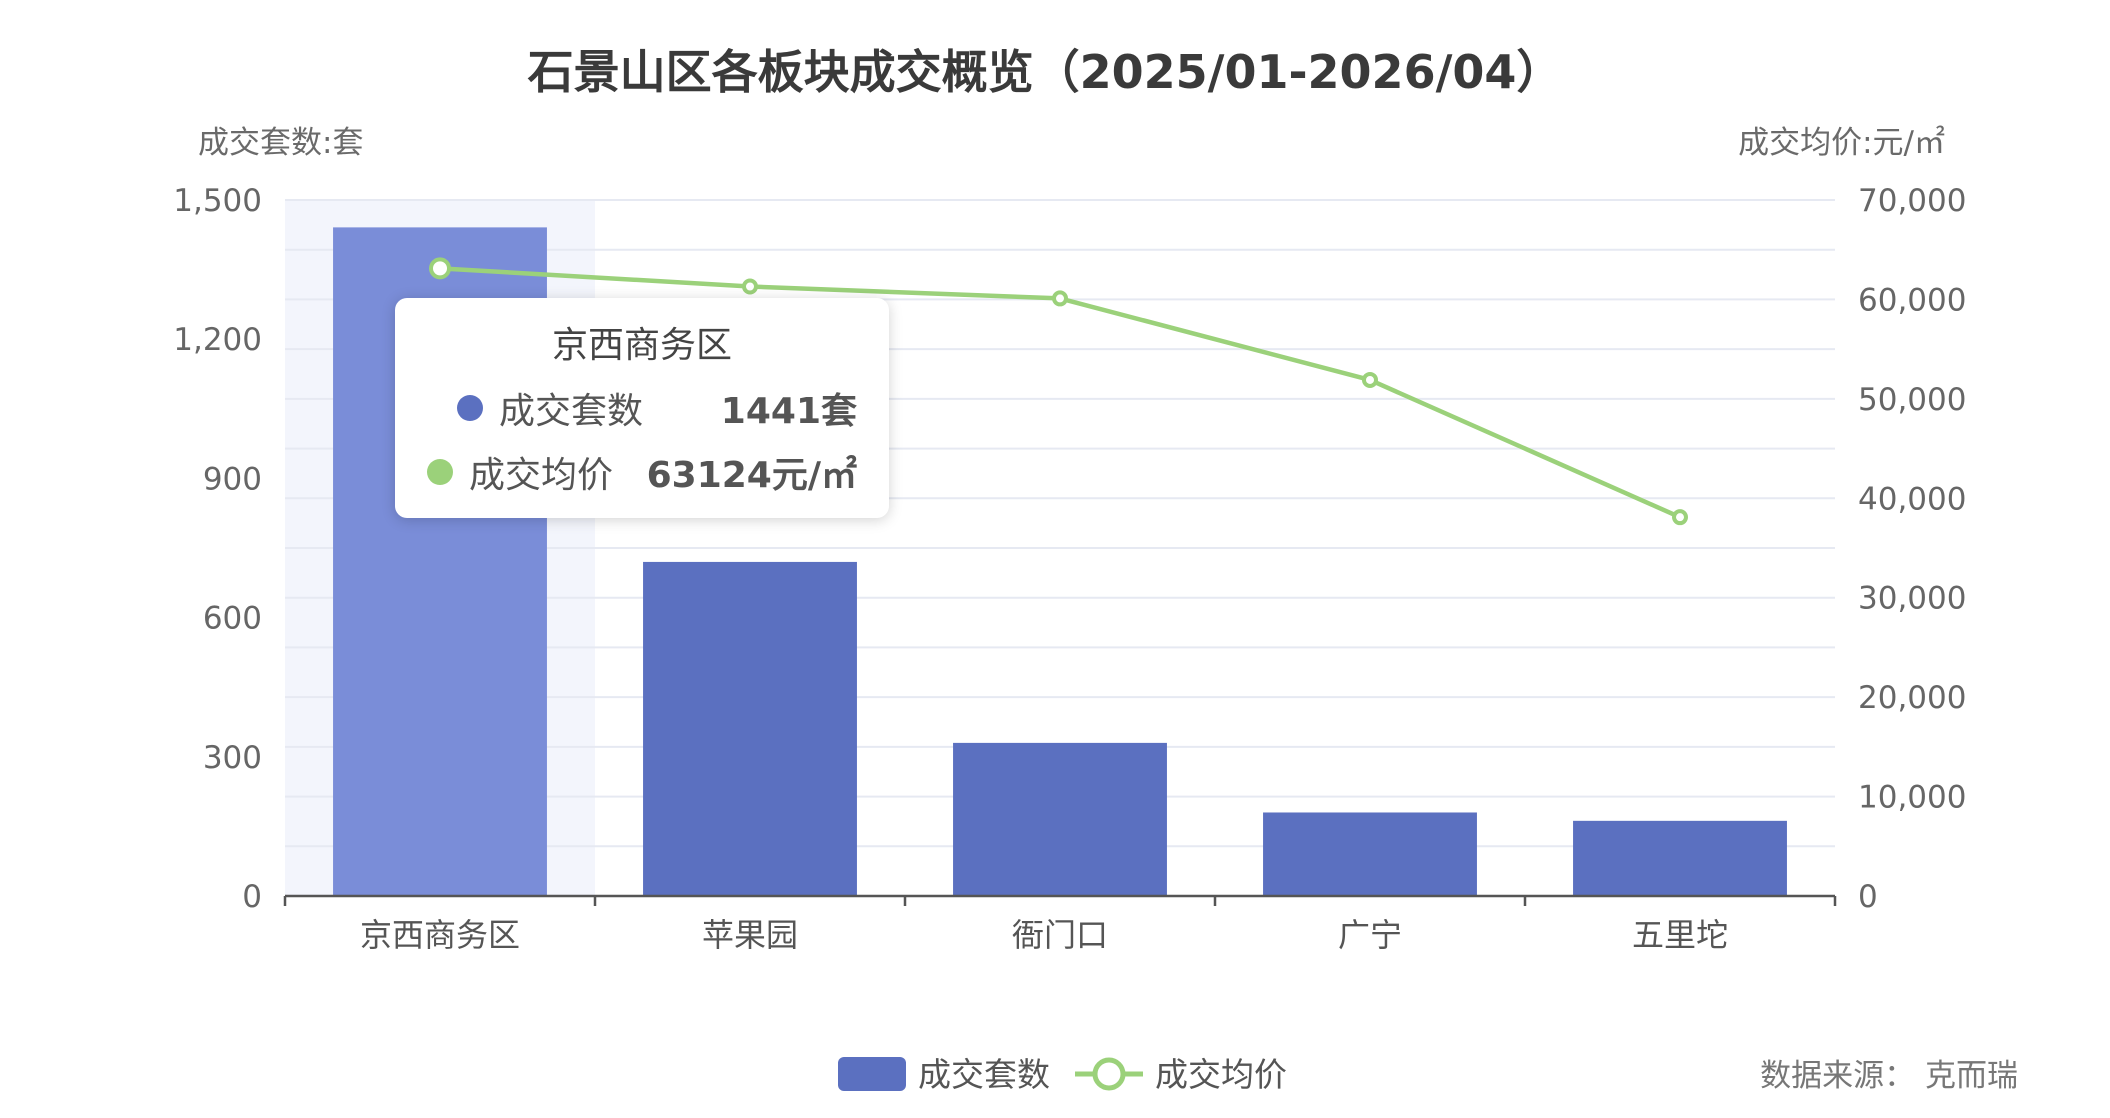 The height and width of the screenshot is (1118, 2110). I want to click on legend-line-label: 成交均价, so click(1221, 1074).